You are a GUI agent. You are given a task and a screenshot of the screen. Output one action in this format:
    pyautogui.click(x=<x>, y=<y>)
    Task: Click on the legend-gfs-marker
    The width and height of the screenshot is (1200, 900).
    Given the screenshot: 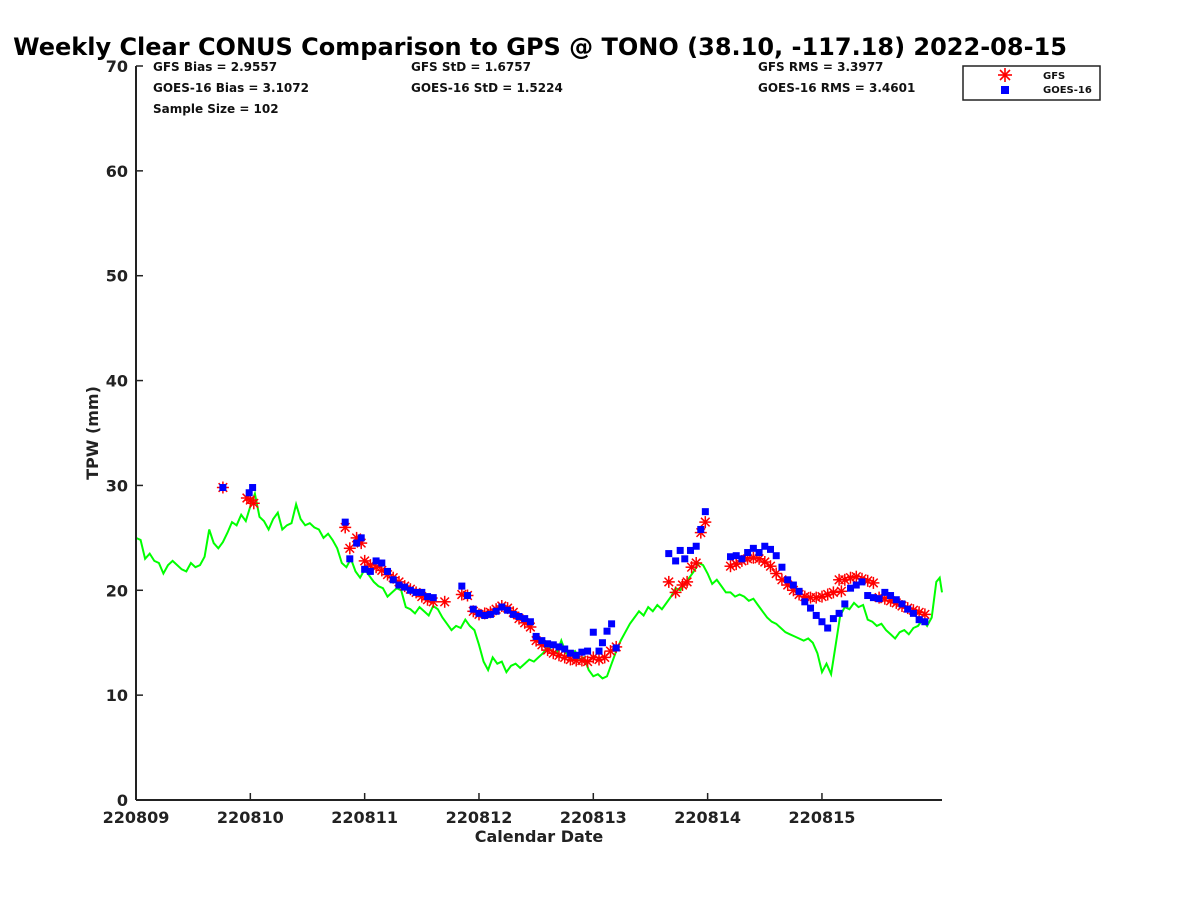 What is the action you would take?
    pyautogui.click(x=1005, y=75)
    